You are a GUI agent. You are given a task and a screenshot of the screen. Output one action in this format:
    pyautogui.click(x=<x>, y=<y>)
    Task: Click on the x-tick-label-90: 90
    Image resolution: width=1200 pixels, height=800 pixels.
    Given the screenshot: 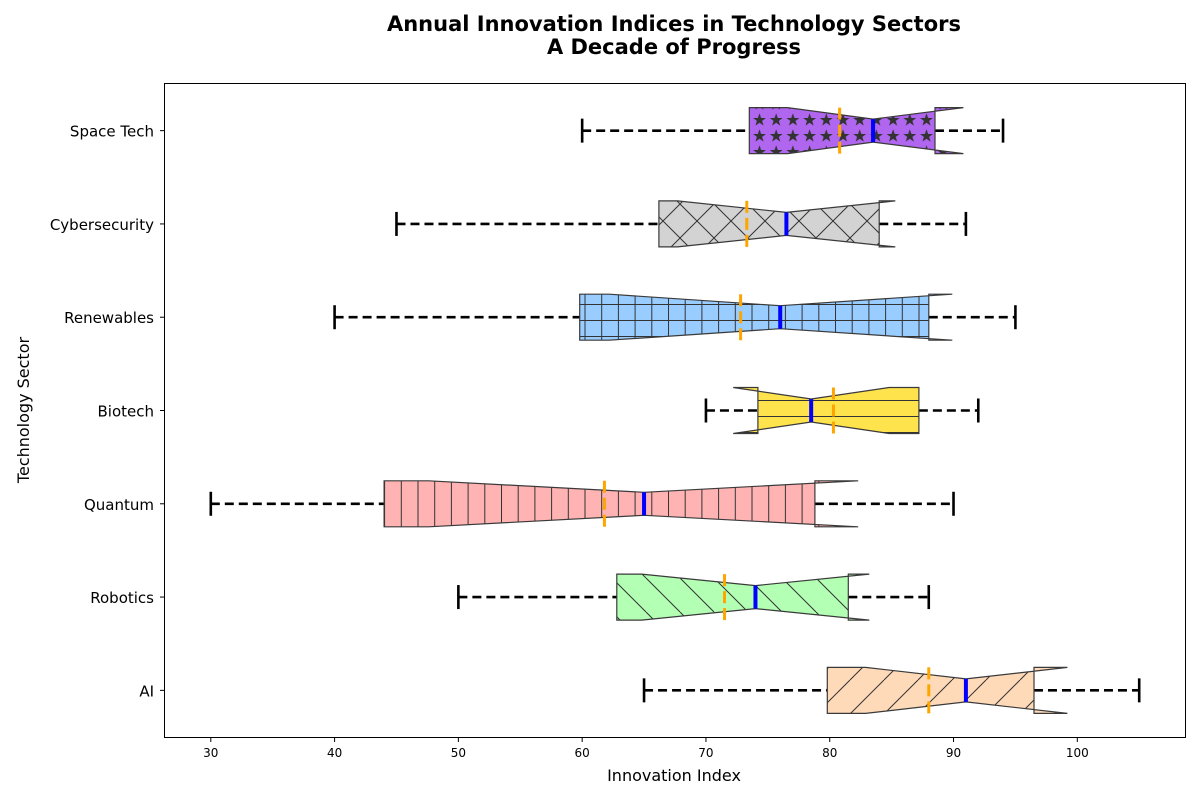 What is the action you would take?
    pyautogui.click(x=953, y=753)
    